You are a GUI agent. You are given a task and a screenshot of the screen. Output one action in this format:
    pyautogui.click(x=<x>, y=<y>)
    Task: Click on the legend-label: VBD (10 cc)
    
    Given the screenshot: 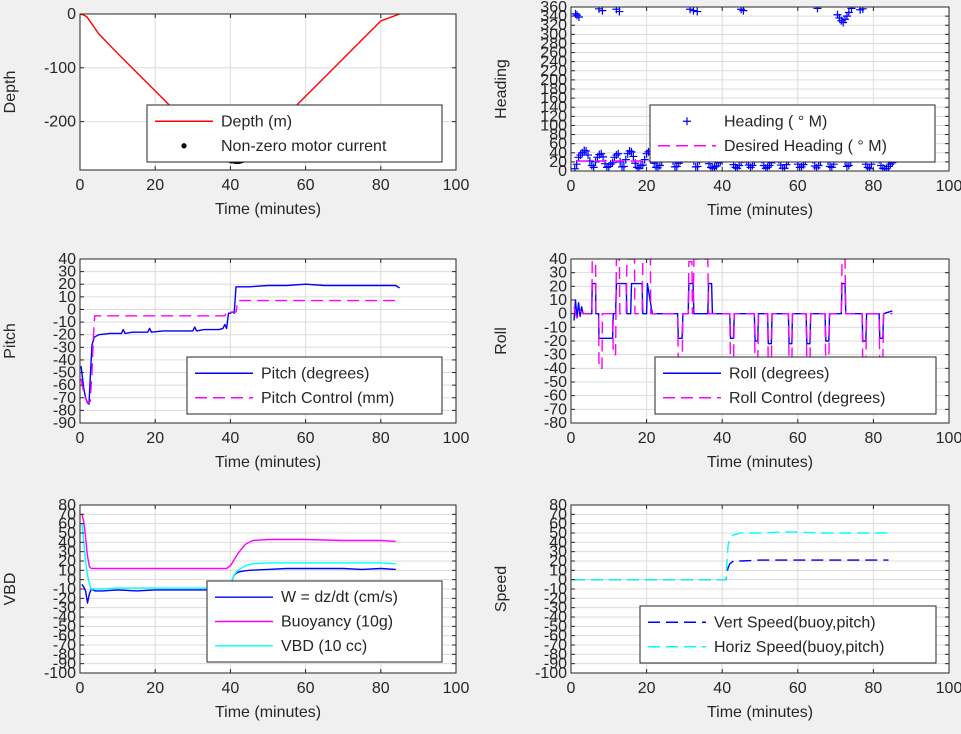 What is the action you would take?
    pyautogui.click(x=324, y=646)
    